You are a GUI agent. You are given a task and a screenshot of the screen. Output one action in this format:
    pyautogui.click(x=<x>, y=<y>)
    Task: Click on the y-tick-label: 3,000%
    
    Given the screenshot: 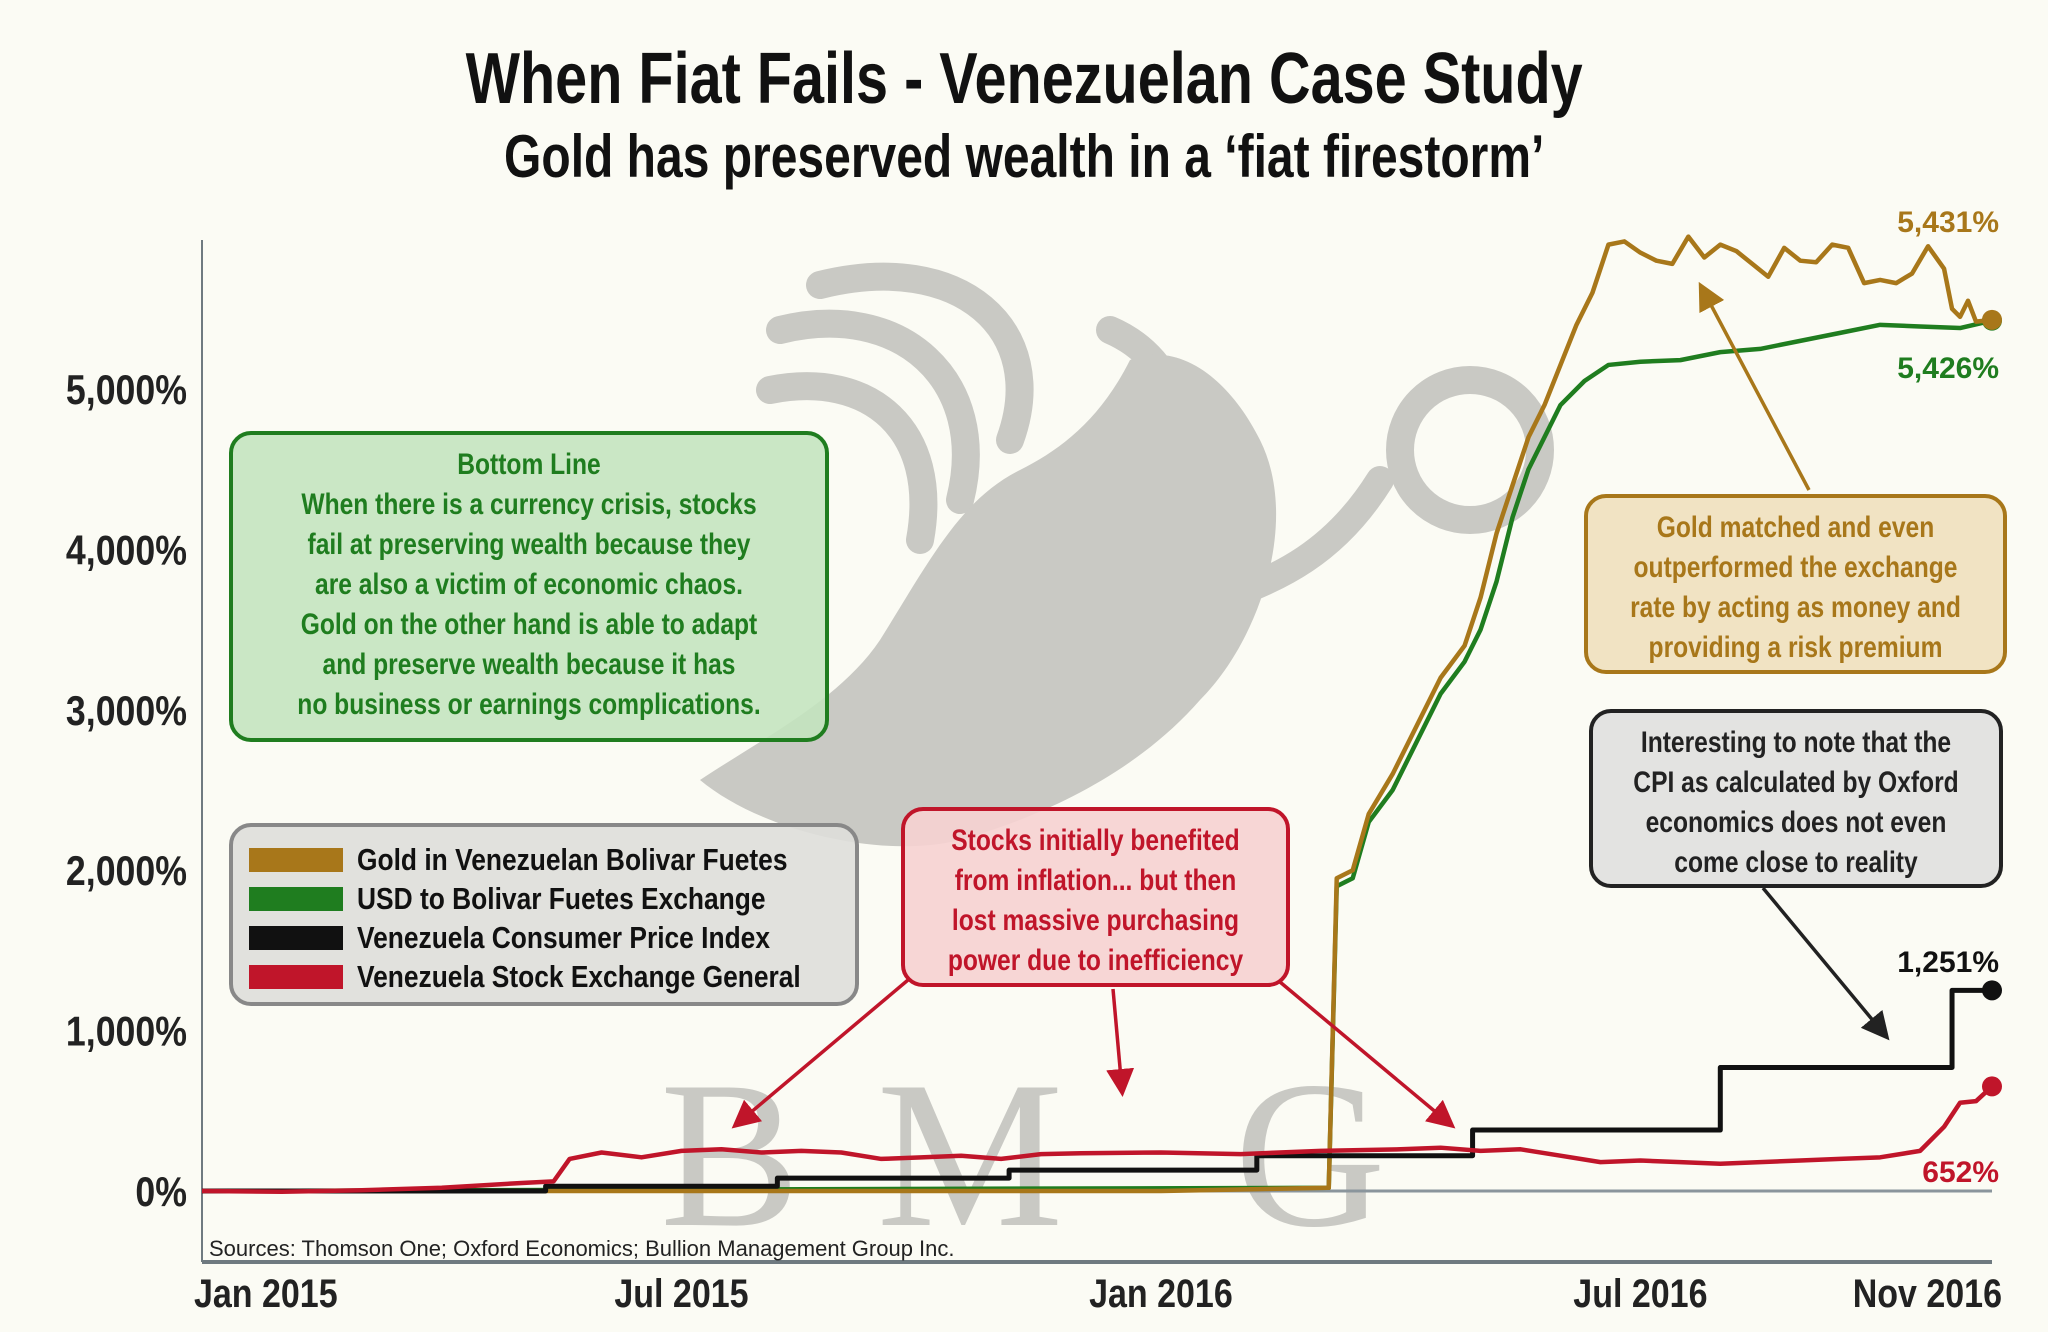 What is the action you would take?
    pyautogui.click(x=126, y=711)
    